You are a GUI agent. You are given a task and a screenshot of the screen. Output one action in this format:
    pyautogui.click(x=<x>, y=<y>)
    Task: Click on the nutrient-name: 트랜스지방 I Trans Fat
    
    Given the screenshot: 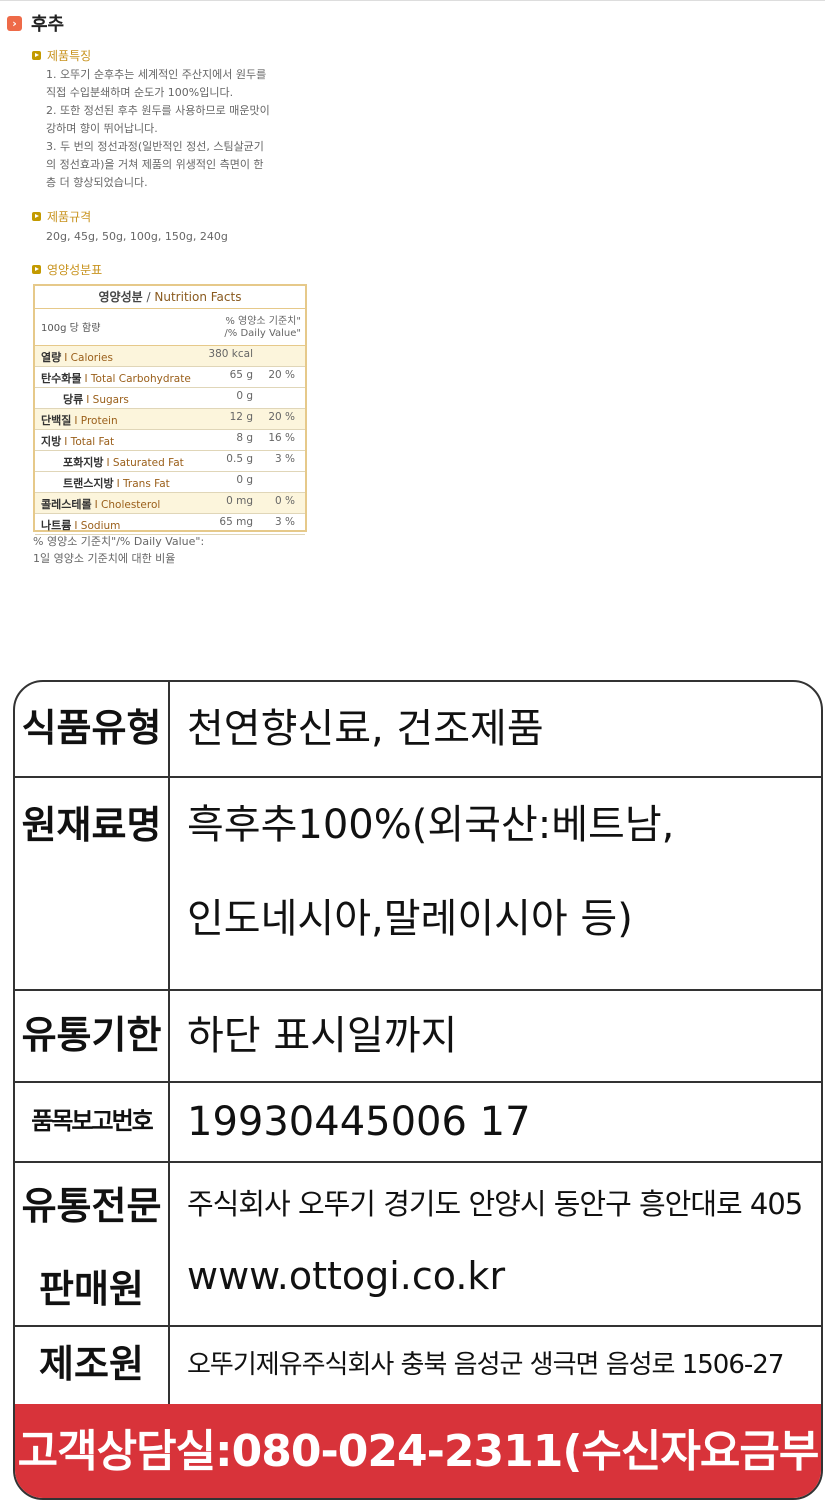 What is the action you would take?
    pyautogui.click(x=116, y=483)
    